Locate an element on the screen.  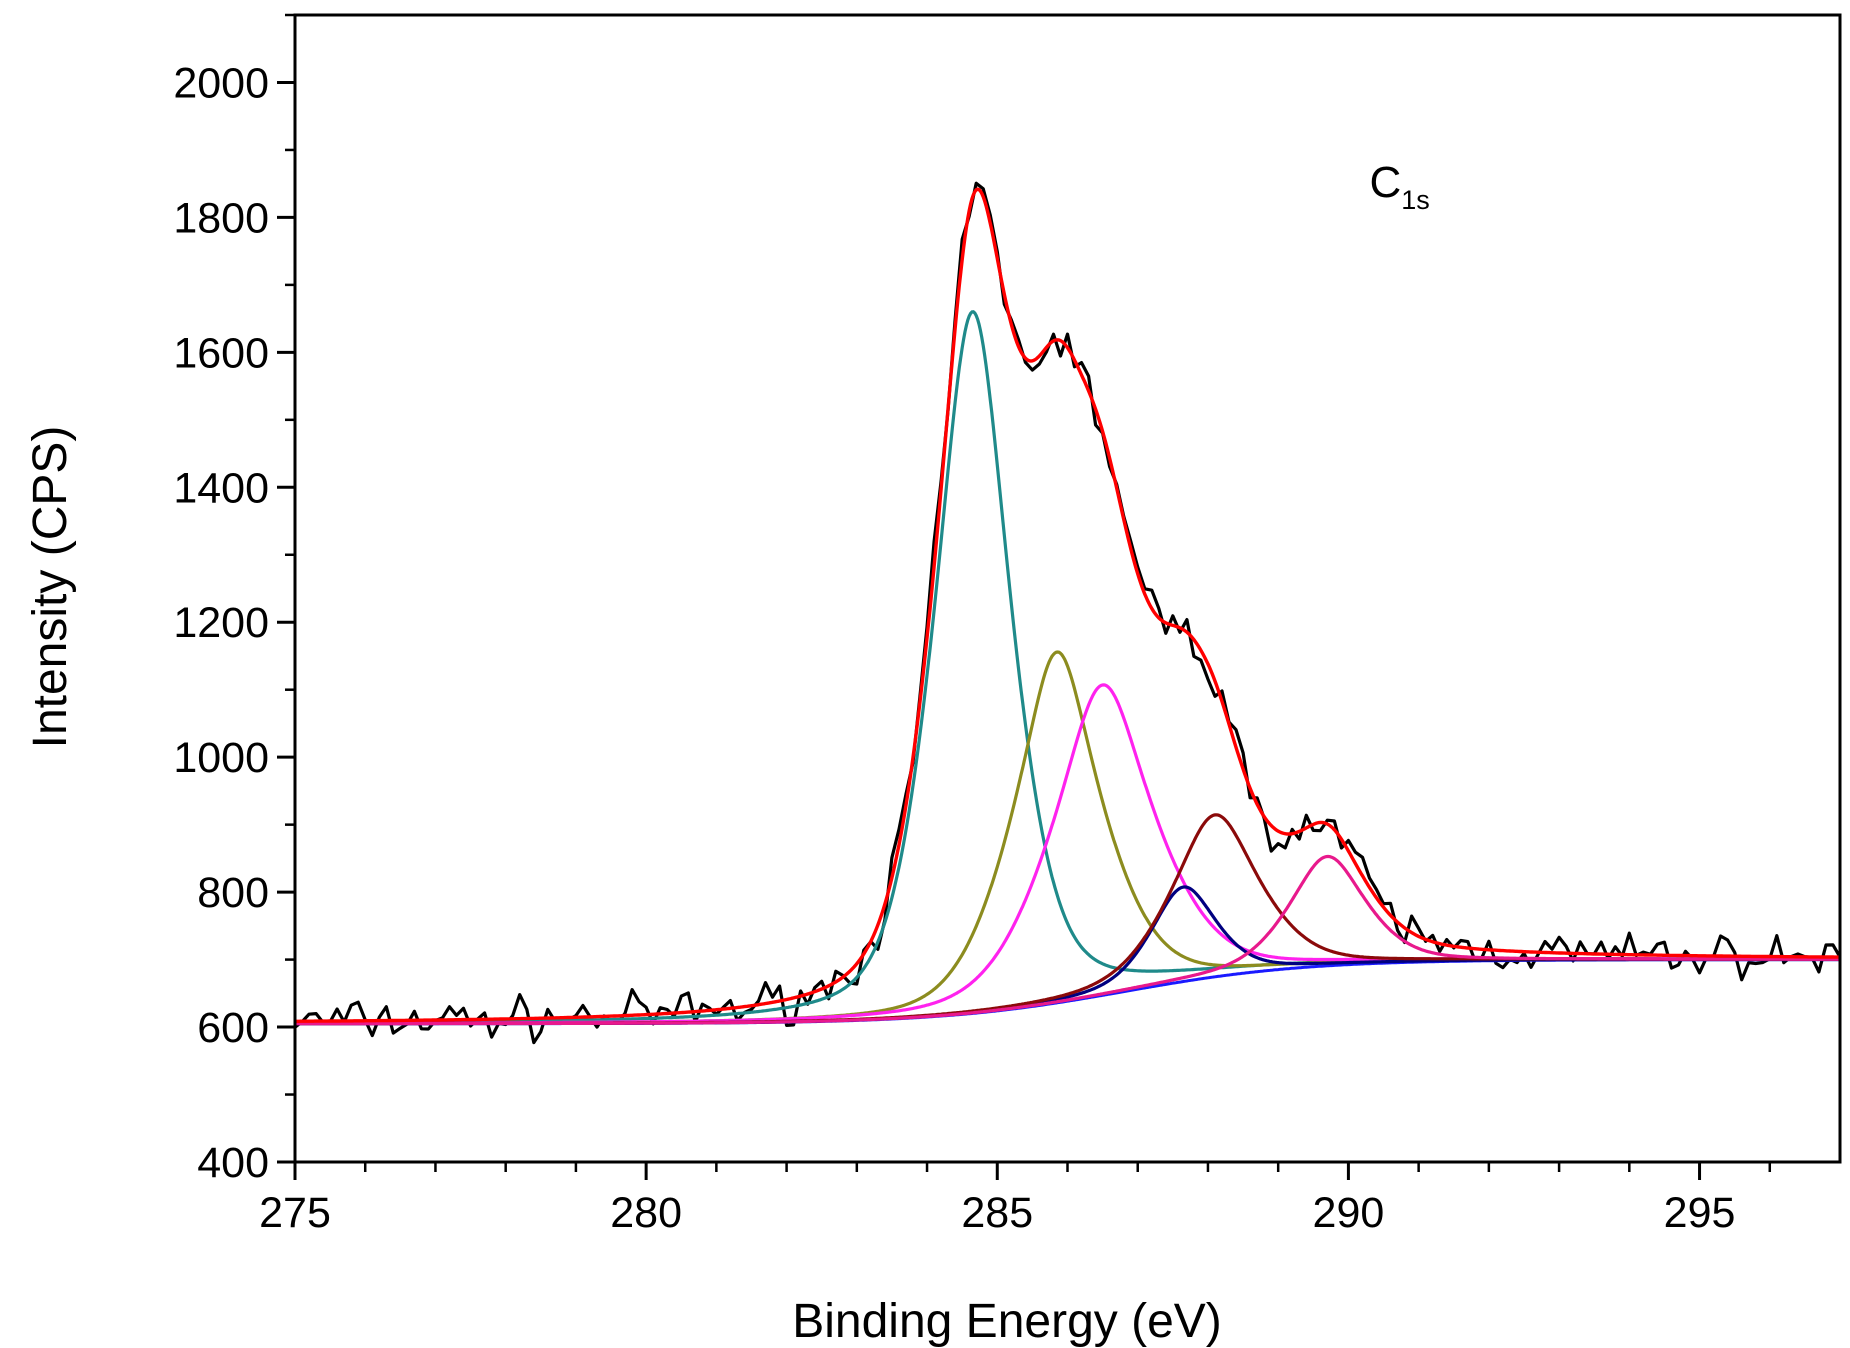
y-tick-label: 1600 is located at coordinates (221, 353).